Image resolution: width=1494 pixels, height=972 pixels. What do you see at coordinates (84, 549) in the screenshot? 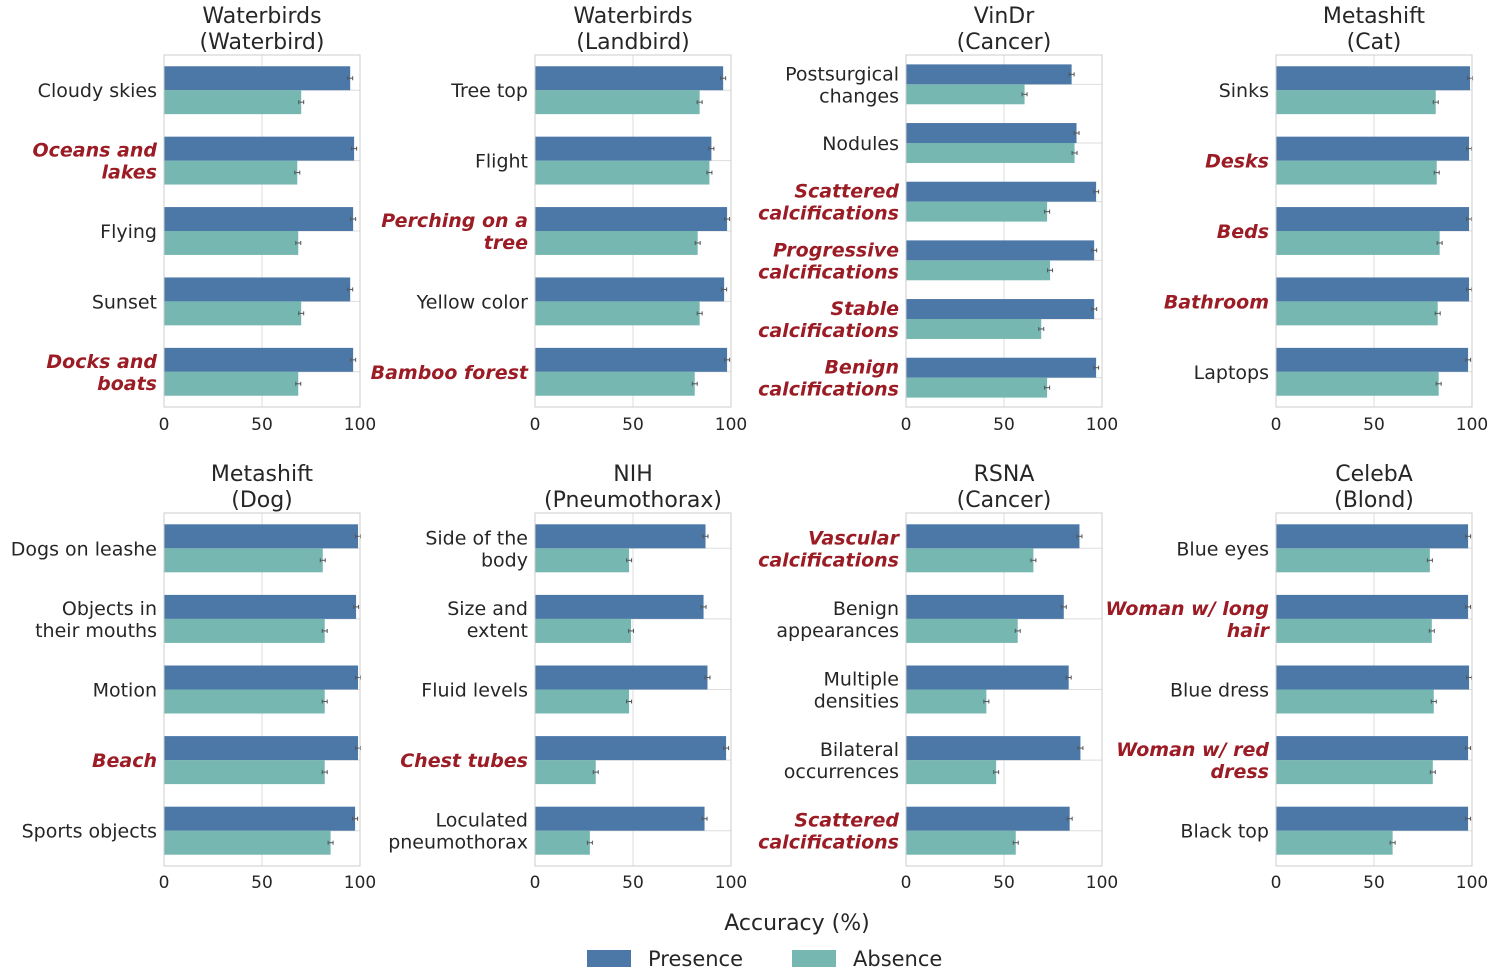
I see `category-label: Dogs on leashe` at bounding box center [84, 549].